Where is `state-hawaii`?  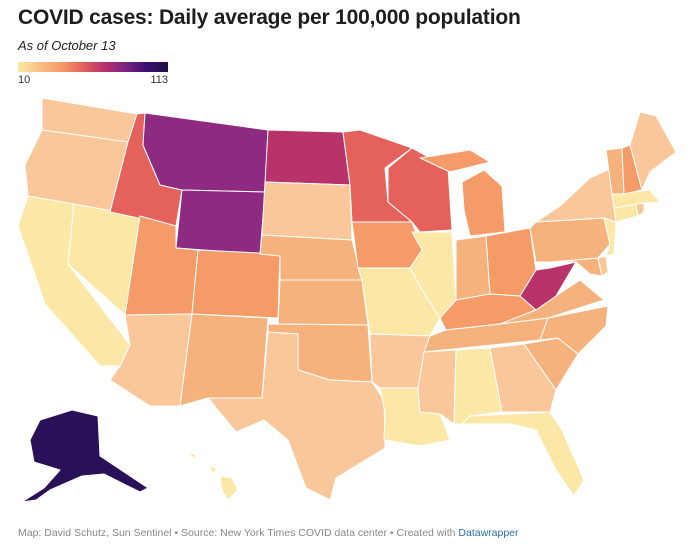 state-hawaii is located at coordinates (213, 476).